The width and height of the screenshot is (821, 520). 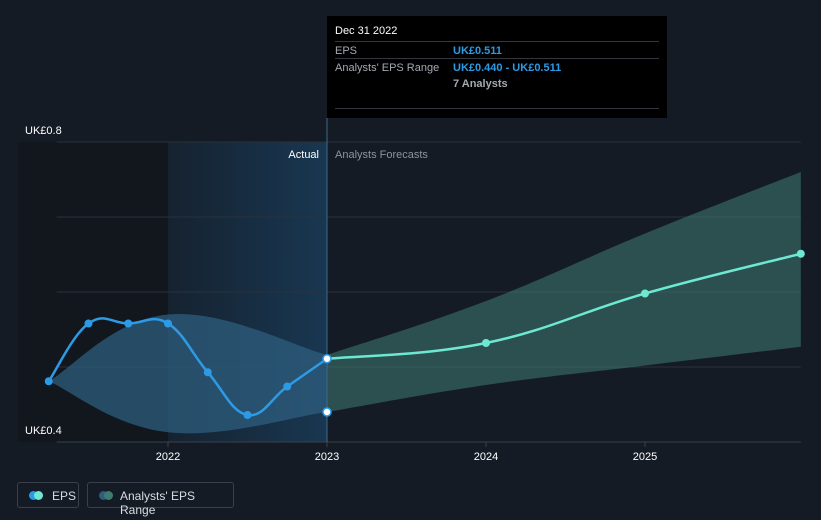 What do you see at coordinates (327, 359) in the screenshot?
I see `eps-current-point` at bounding box center [327, 359].